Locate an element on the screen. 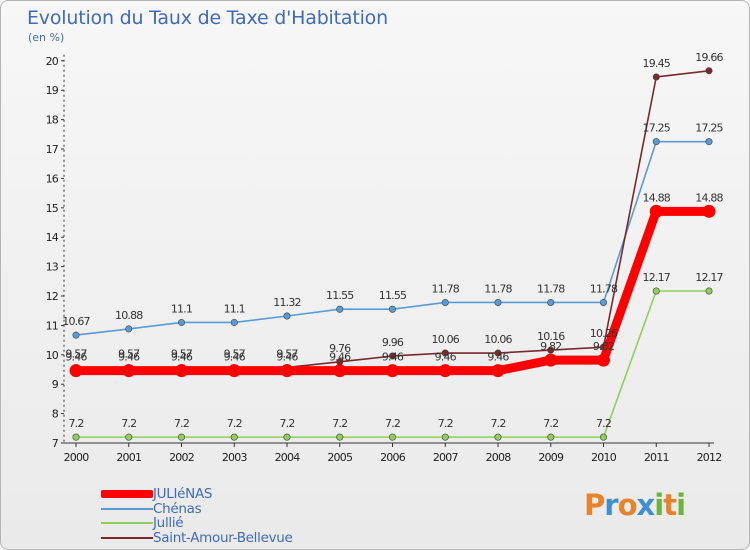 The image size is (750, 550). y-tick-label: 12 is located at coordinates (52, 296).